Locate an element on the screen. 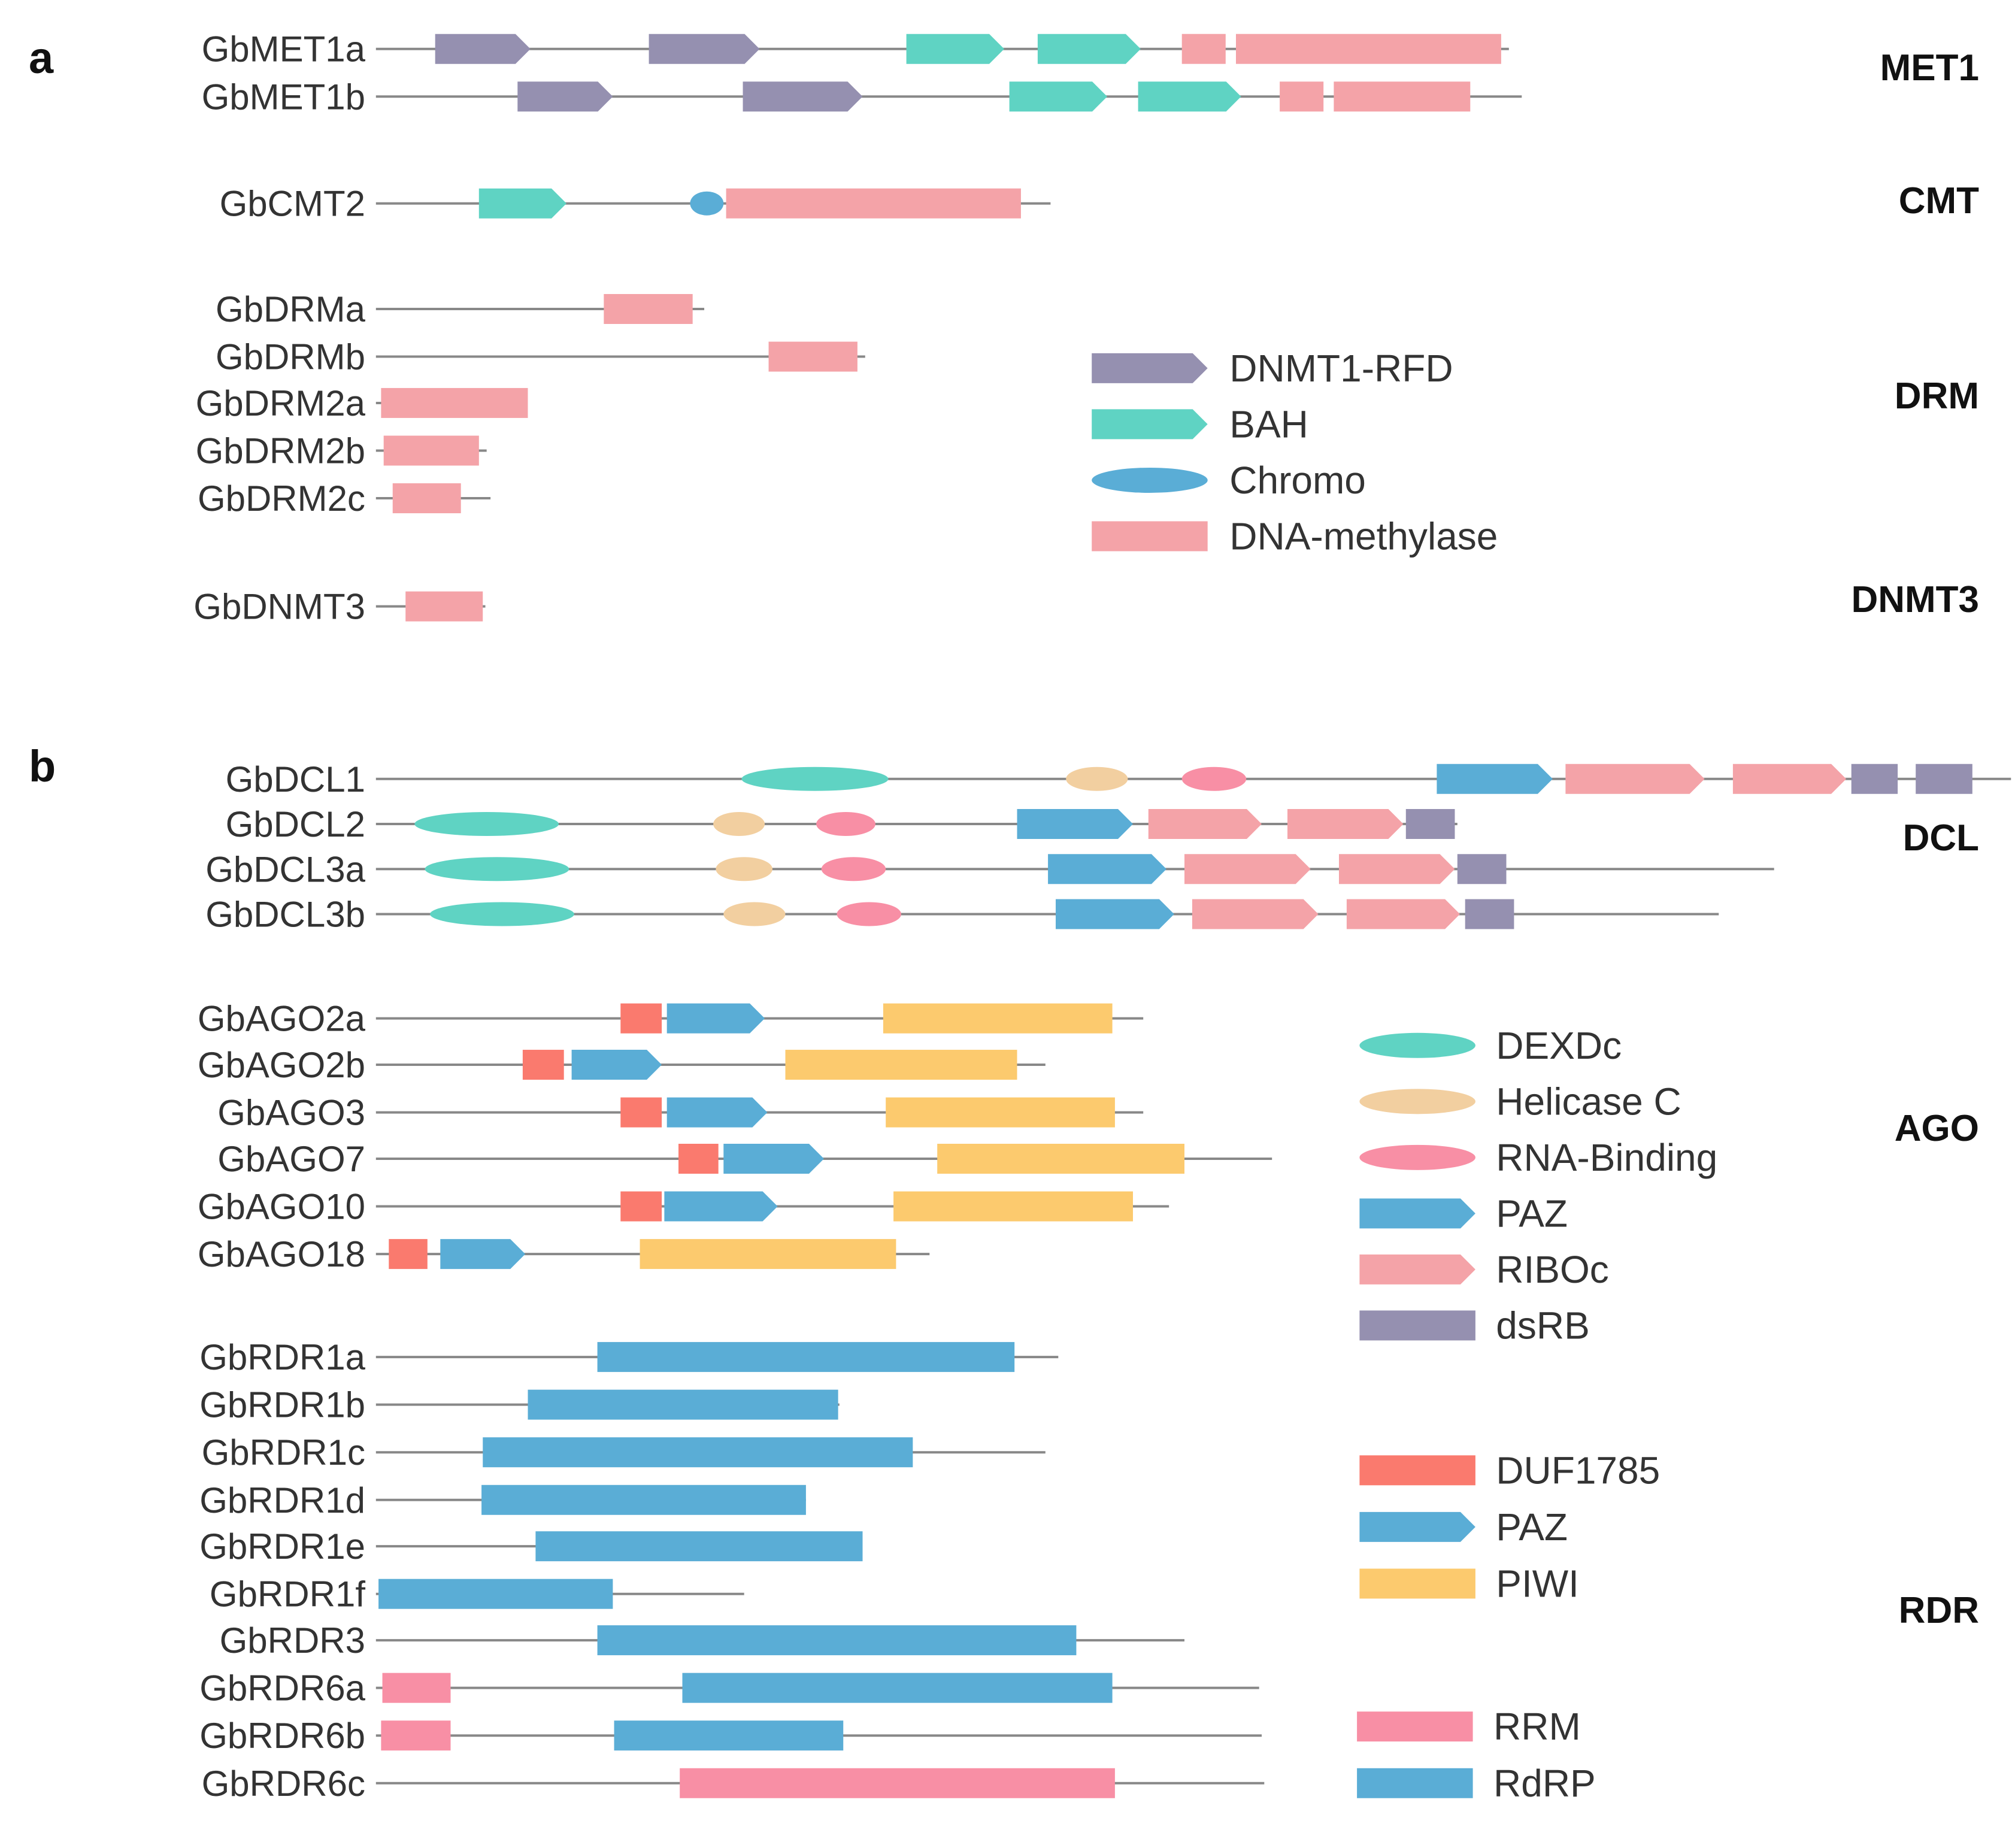 The height and width of the screenshot is (1848, 2015). gene-row-gbdrma: GbDRMa is located at coordinates (460, 309).